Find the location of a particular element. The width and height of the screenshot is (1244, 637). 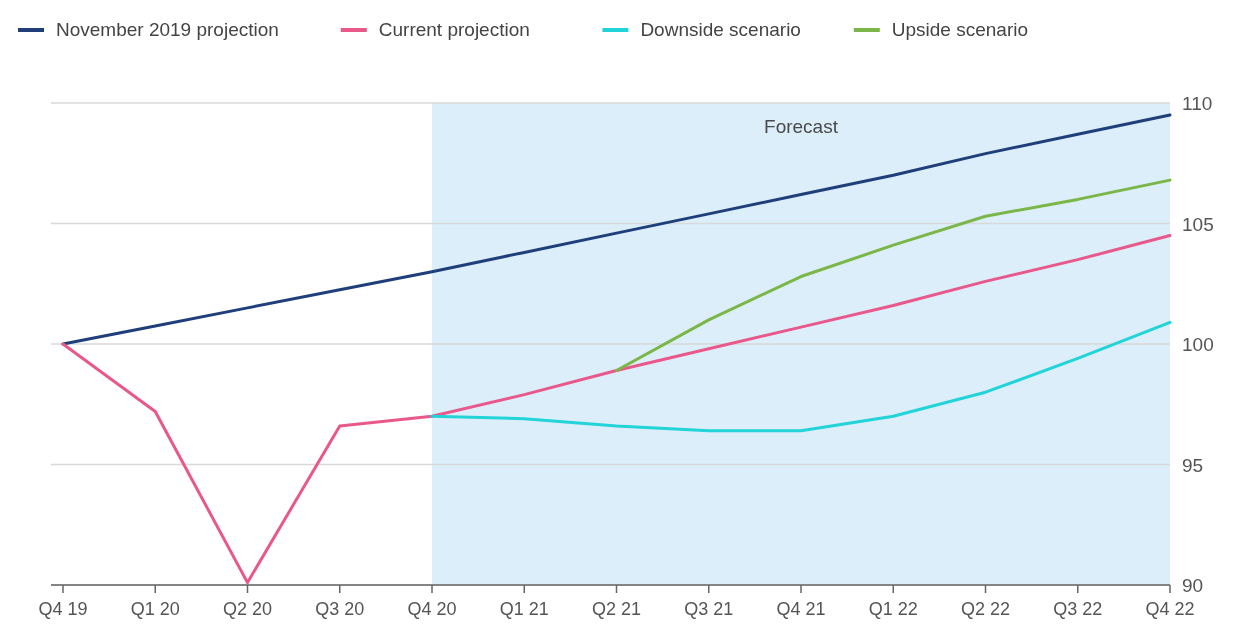

x-tick-label: Q2 22 is located at coordinates (985, 609).